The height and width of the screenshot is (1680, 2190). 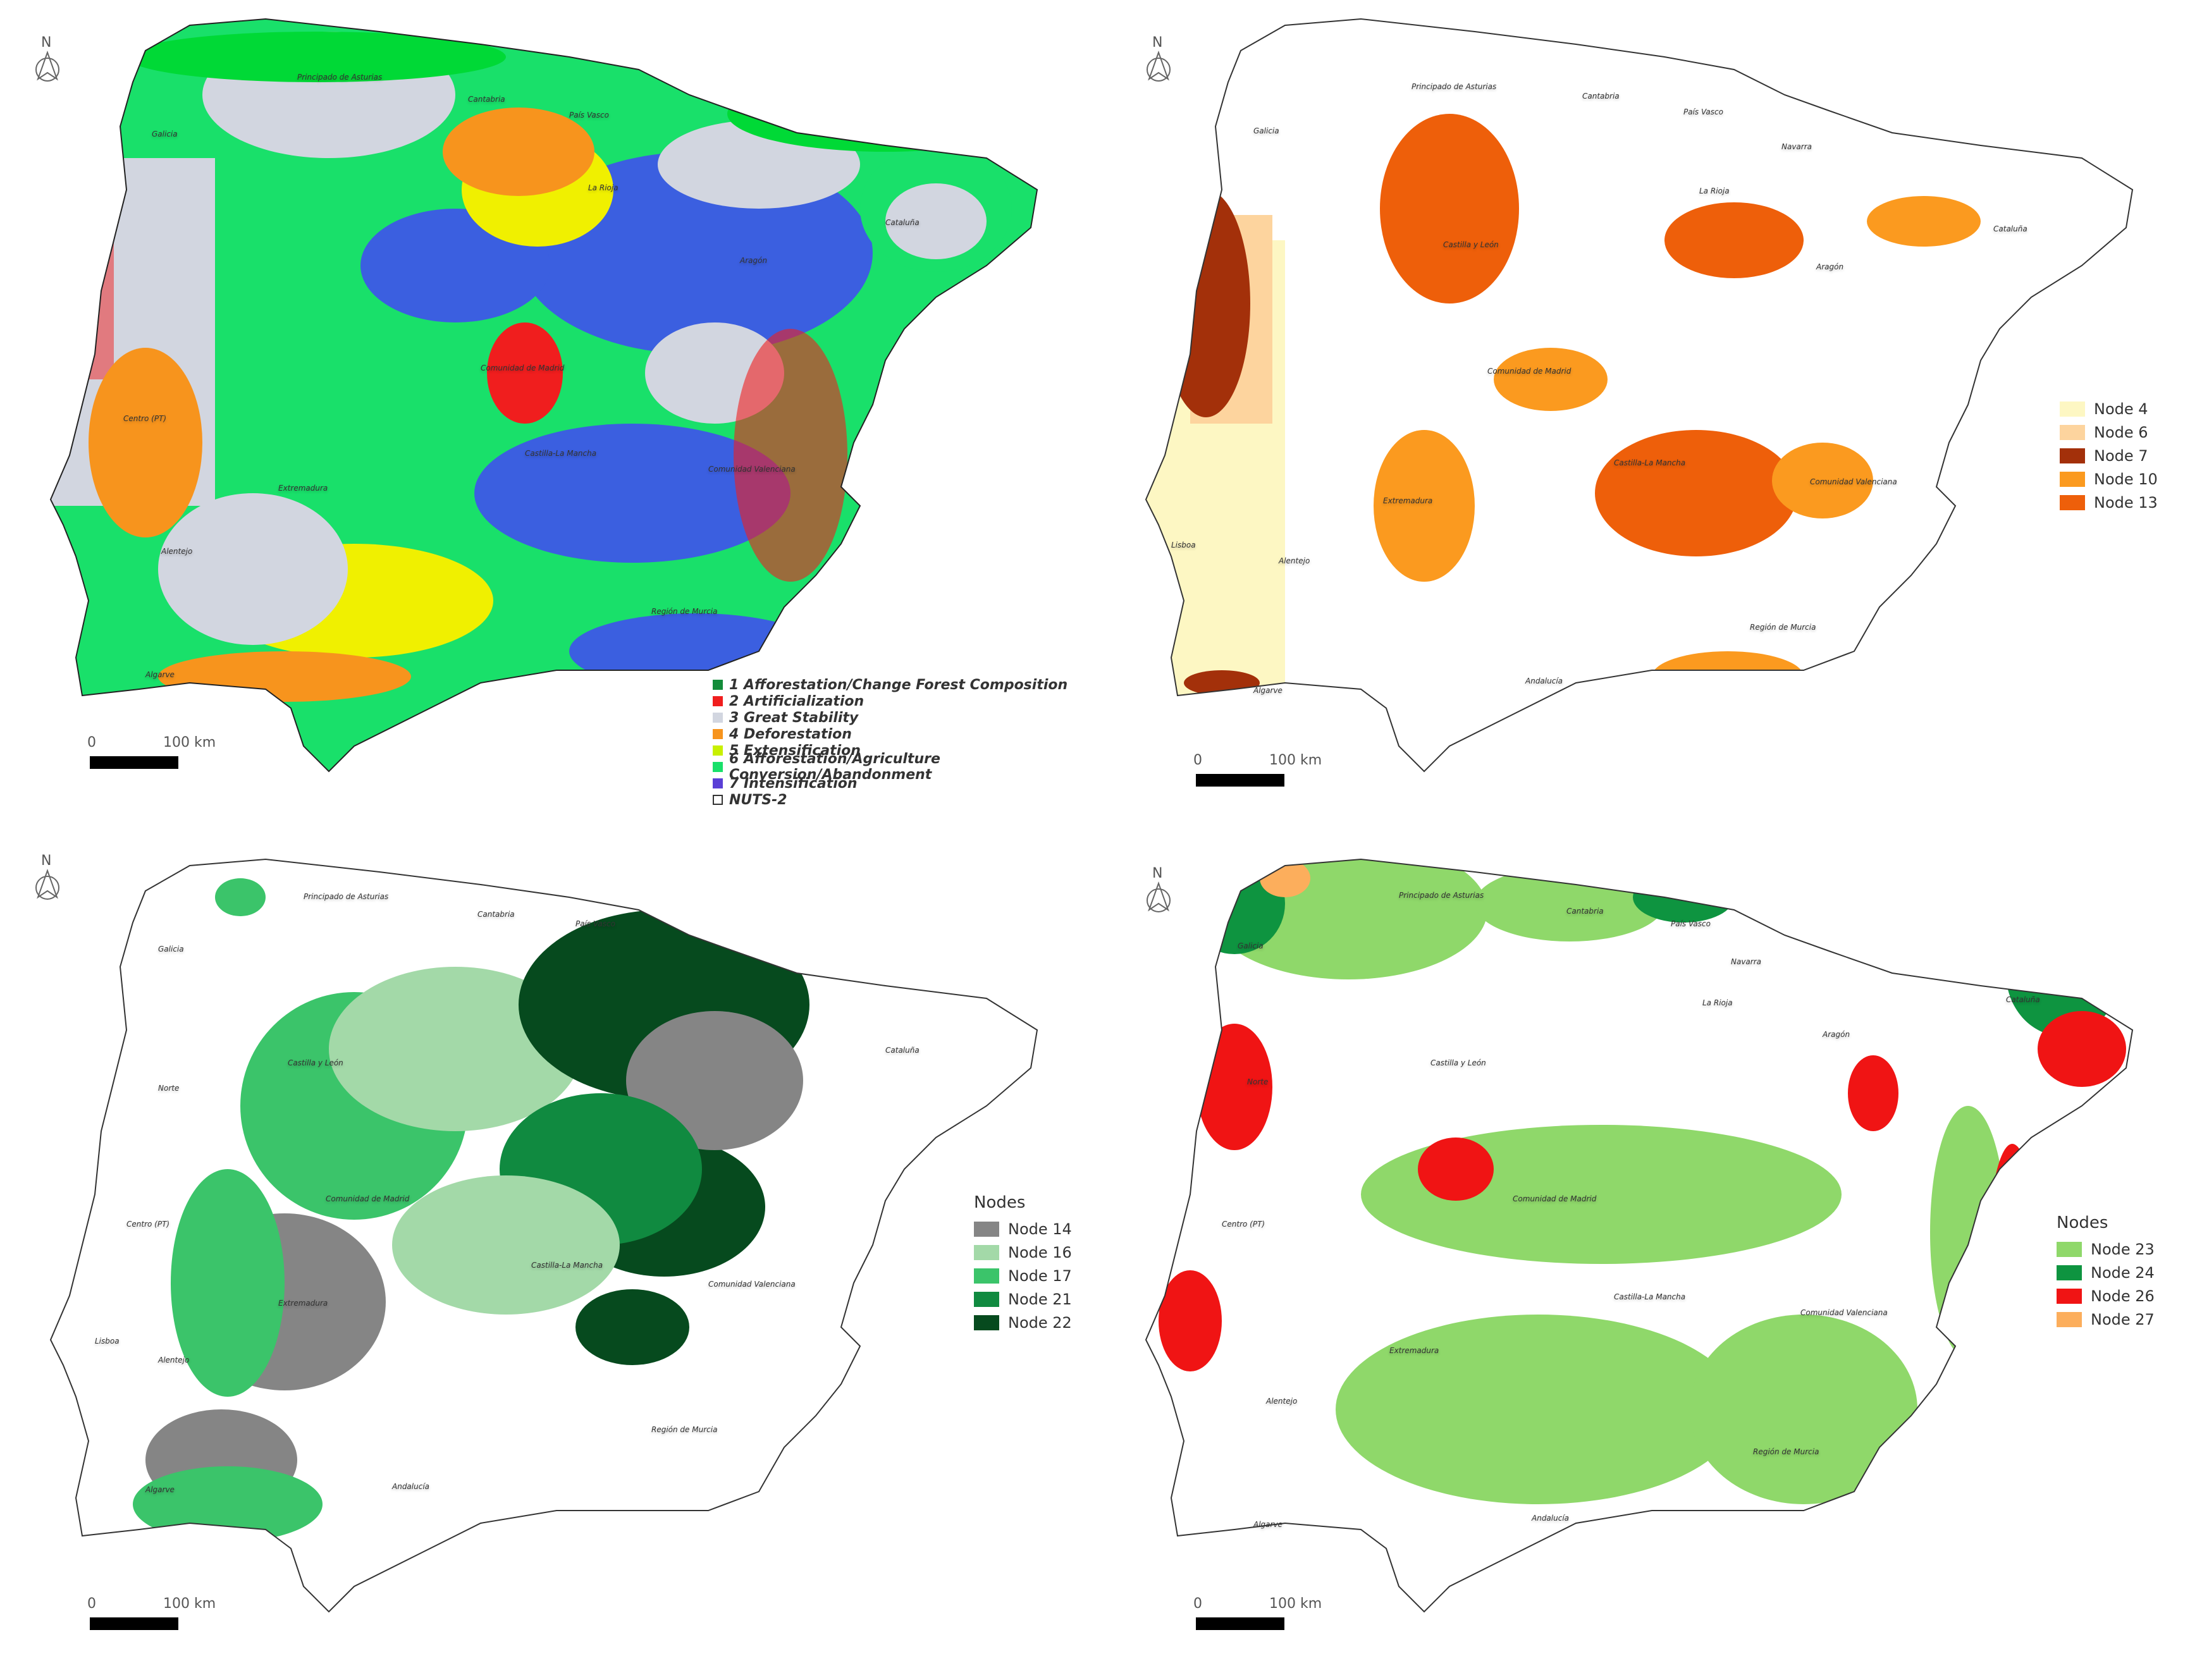 What do you see at coordinates (1023, 1275) in the screenshot?
I see `legend-item: Node 17` at bounding box center [1023, 1275].